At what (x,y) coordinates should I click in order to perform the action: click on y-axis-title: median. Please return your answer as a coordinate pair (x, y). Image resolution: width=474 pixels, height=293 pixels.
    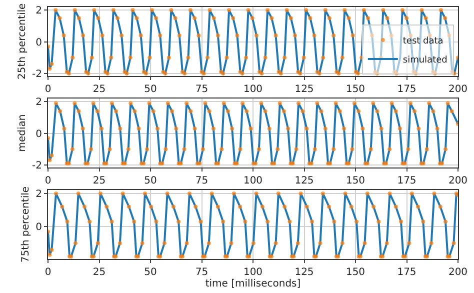
    Looking at the image, I should click on (22, 133).